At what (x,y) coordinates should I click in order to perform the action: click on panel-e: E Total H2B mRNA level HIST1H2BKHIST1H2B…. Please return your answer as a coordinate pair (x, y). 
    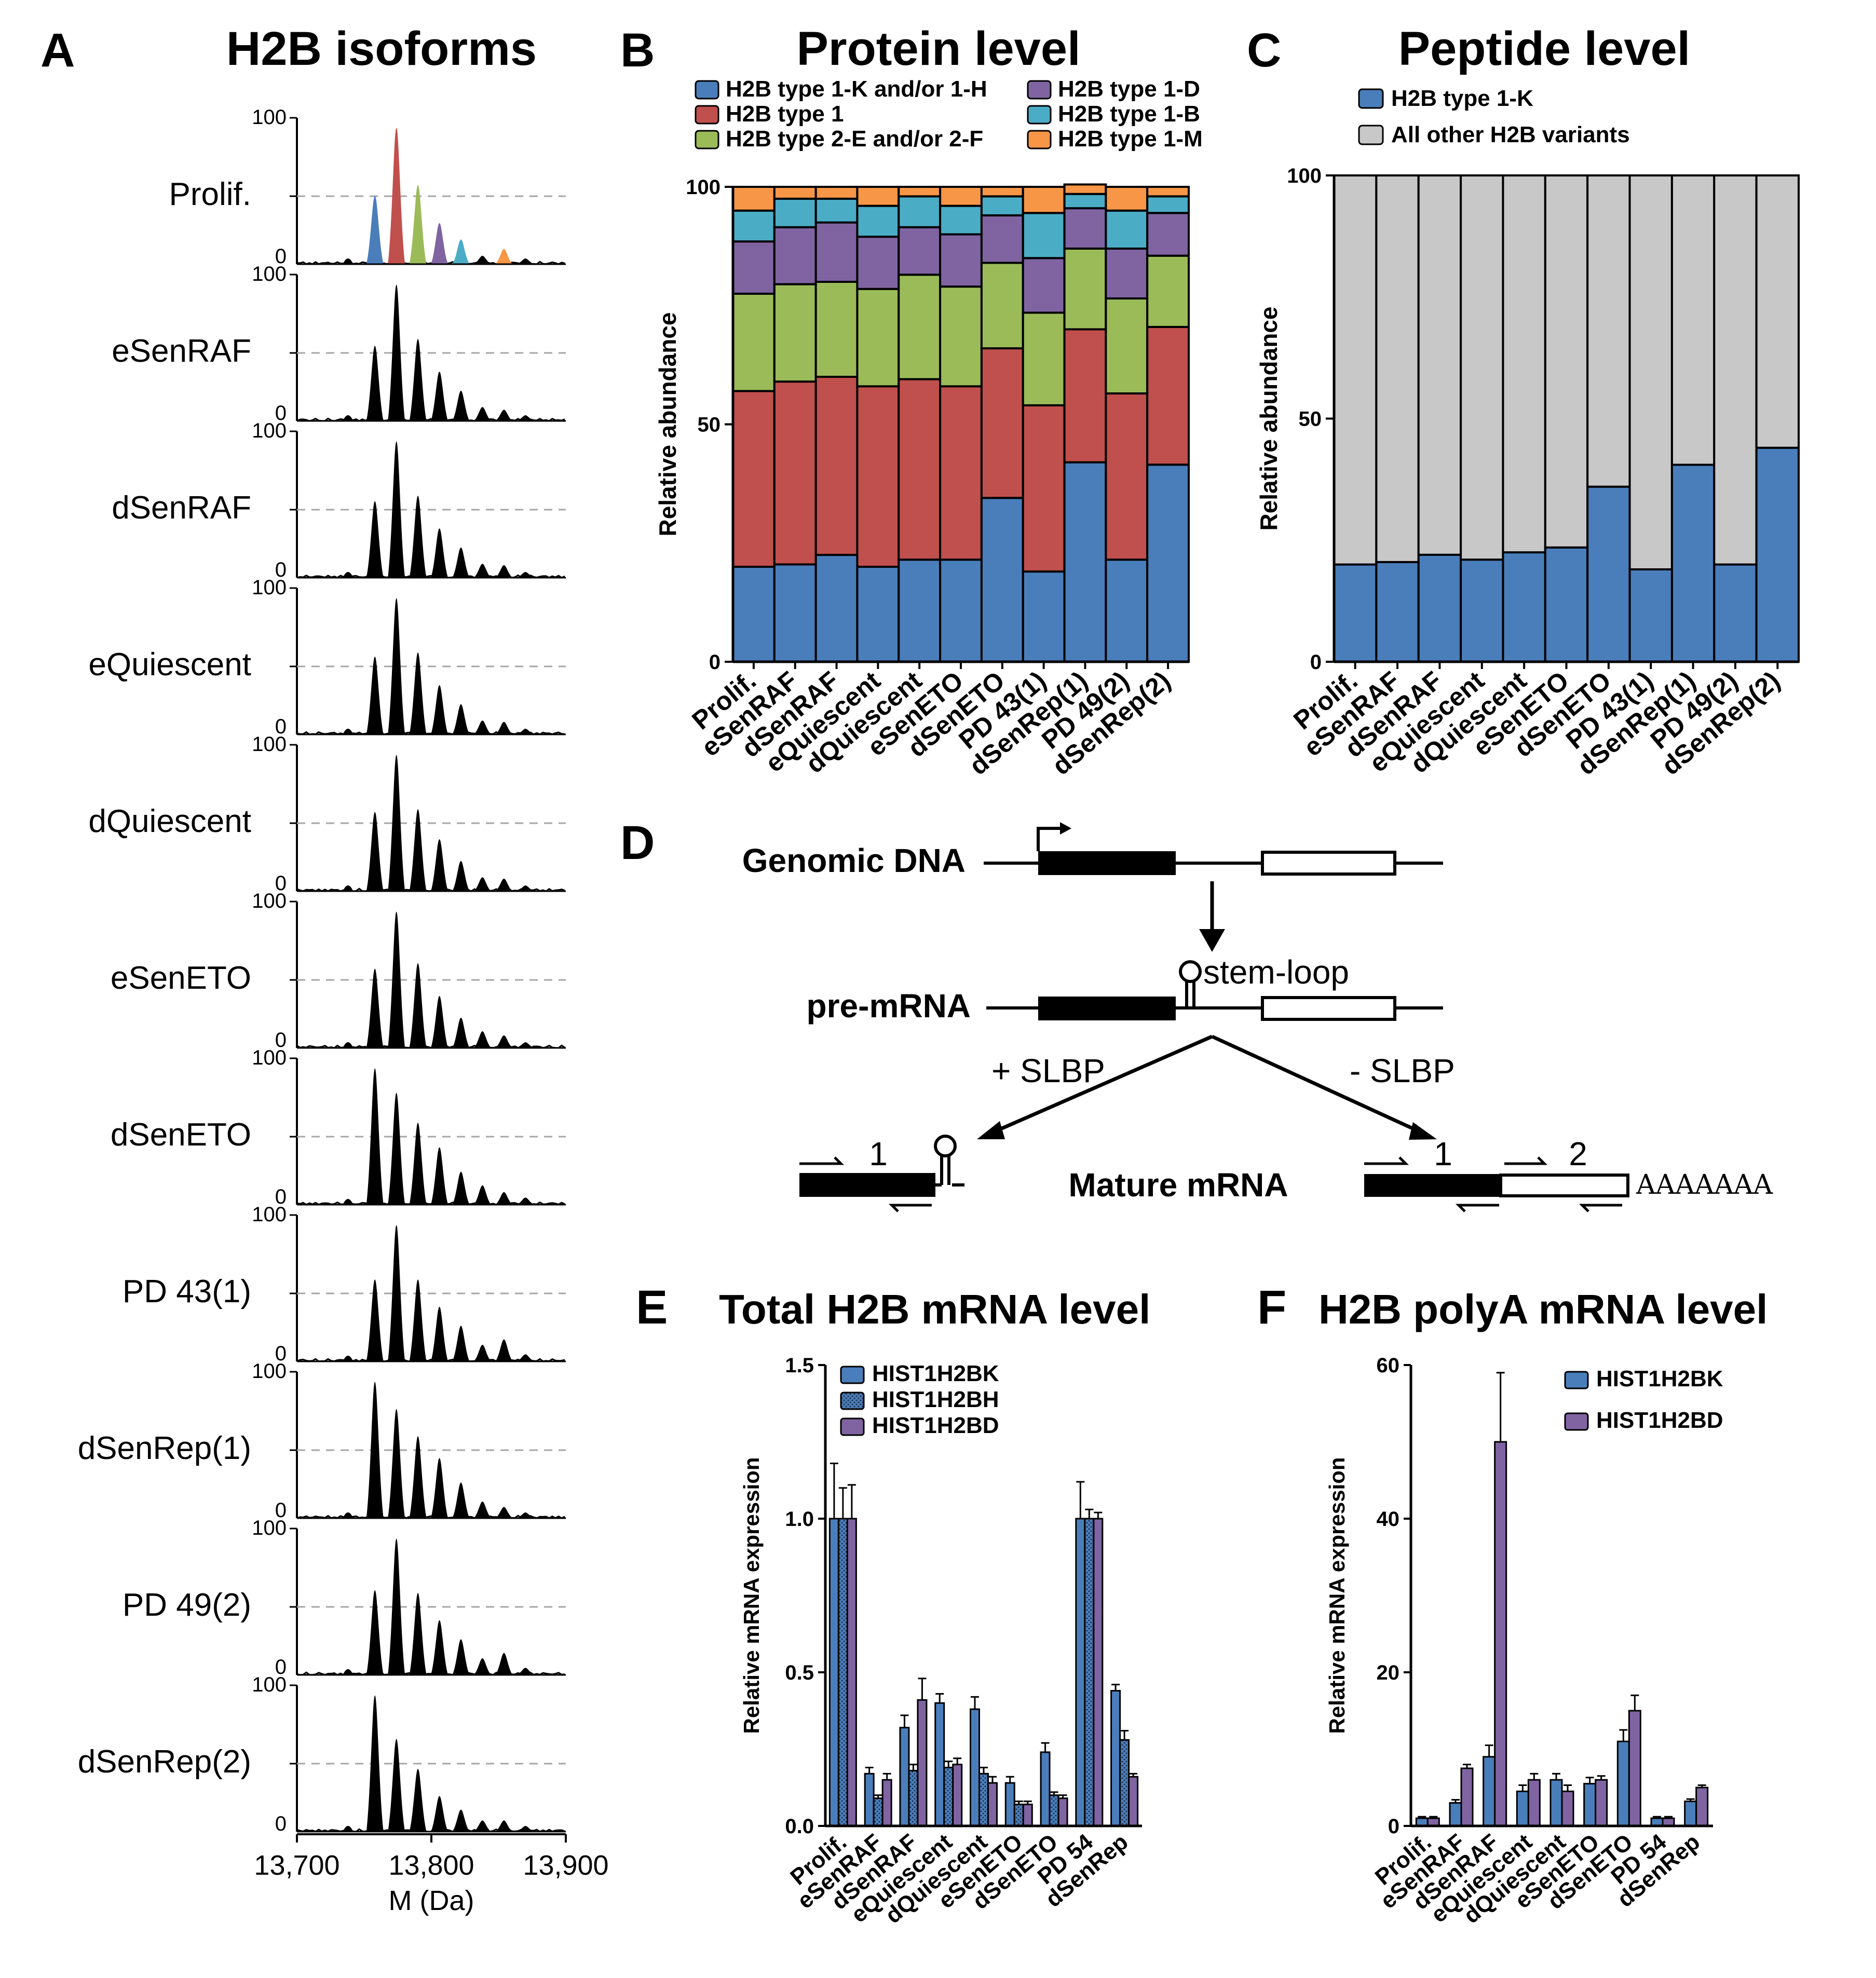
    Looking at the image, I should click on (893, 1605).